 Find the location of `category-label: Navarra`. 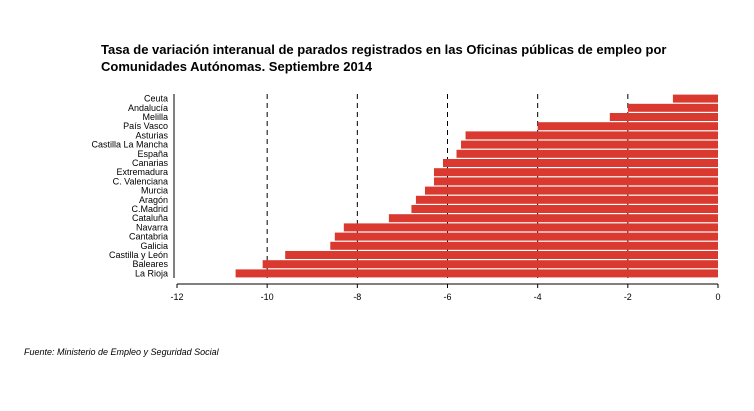

category-label: Navarra is located at coordinates (152, 227).